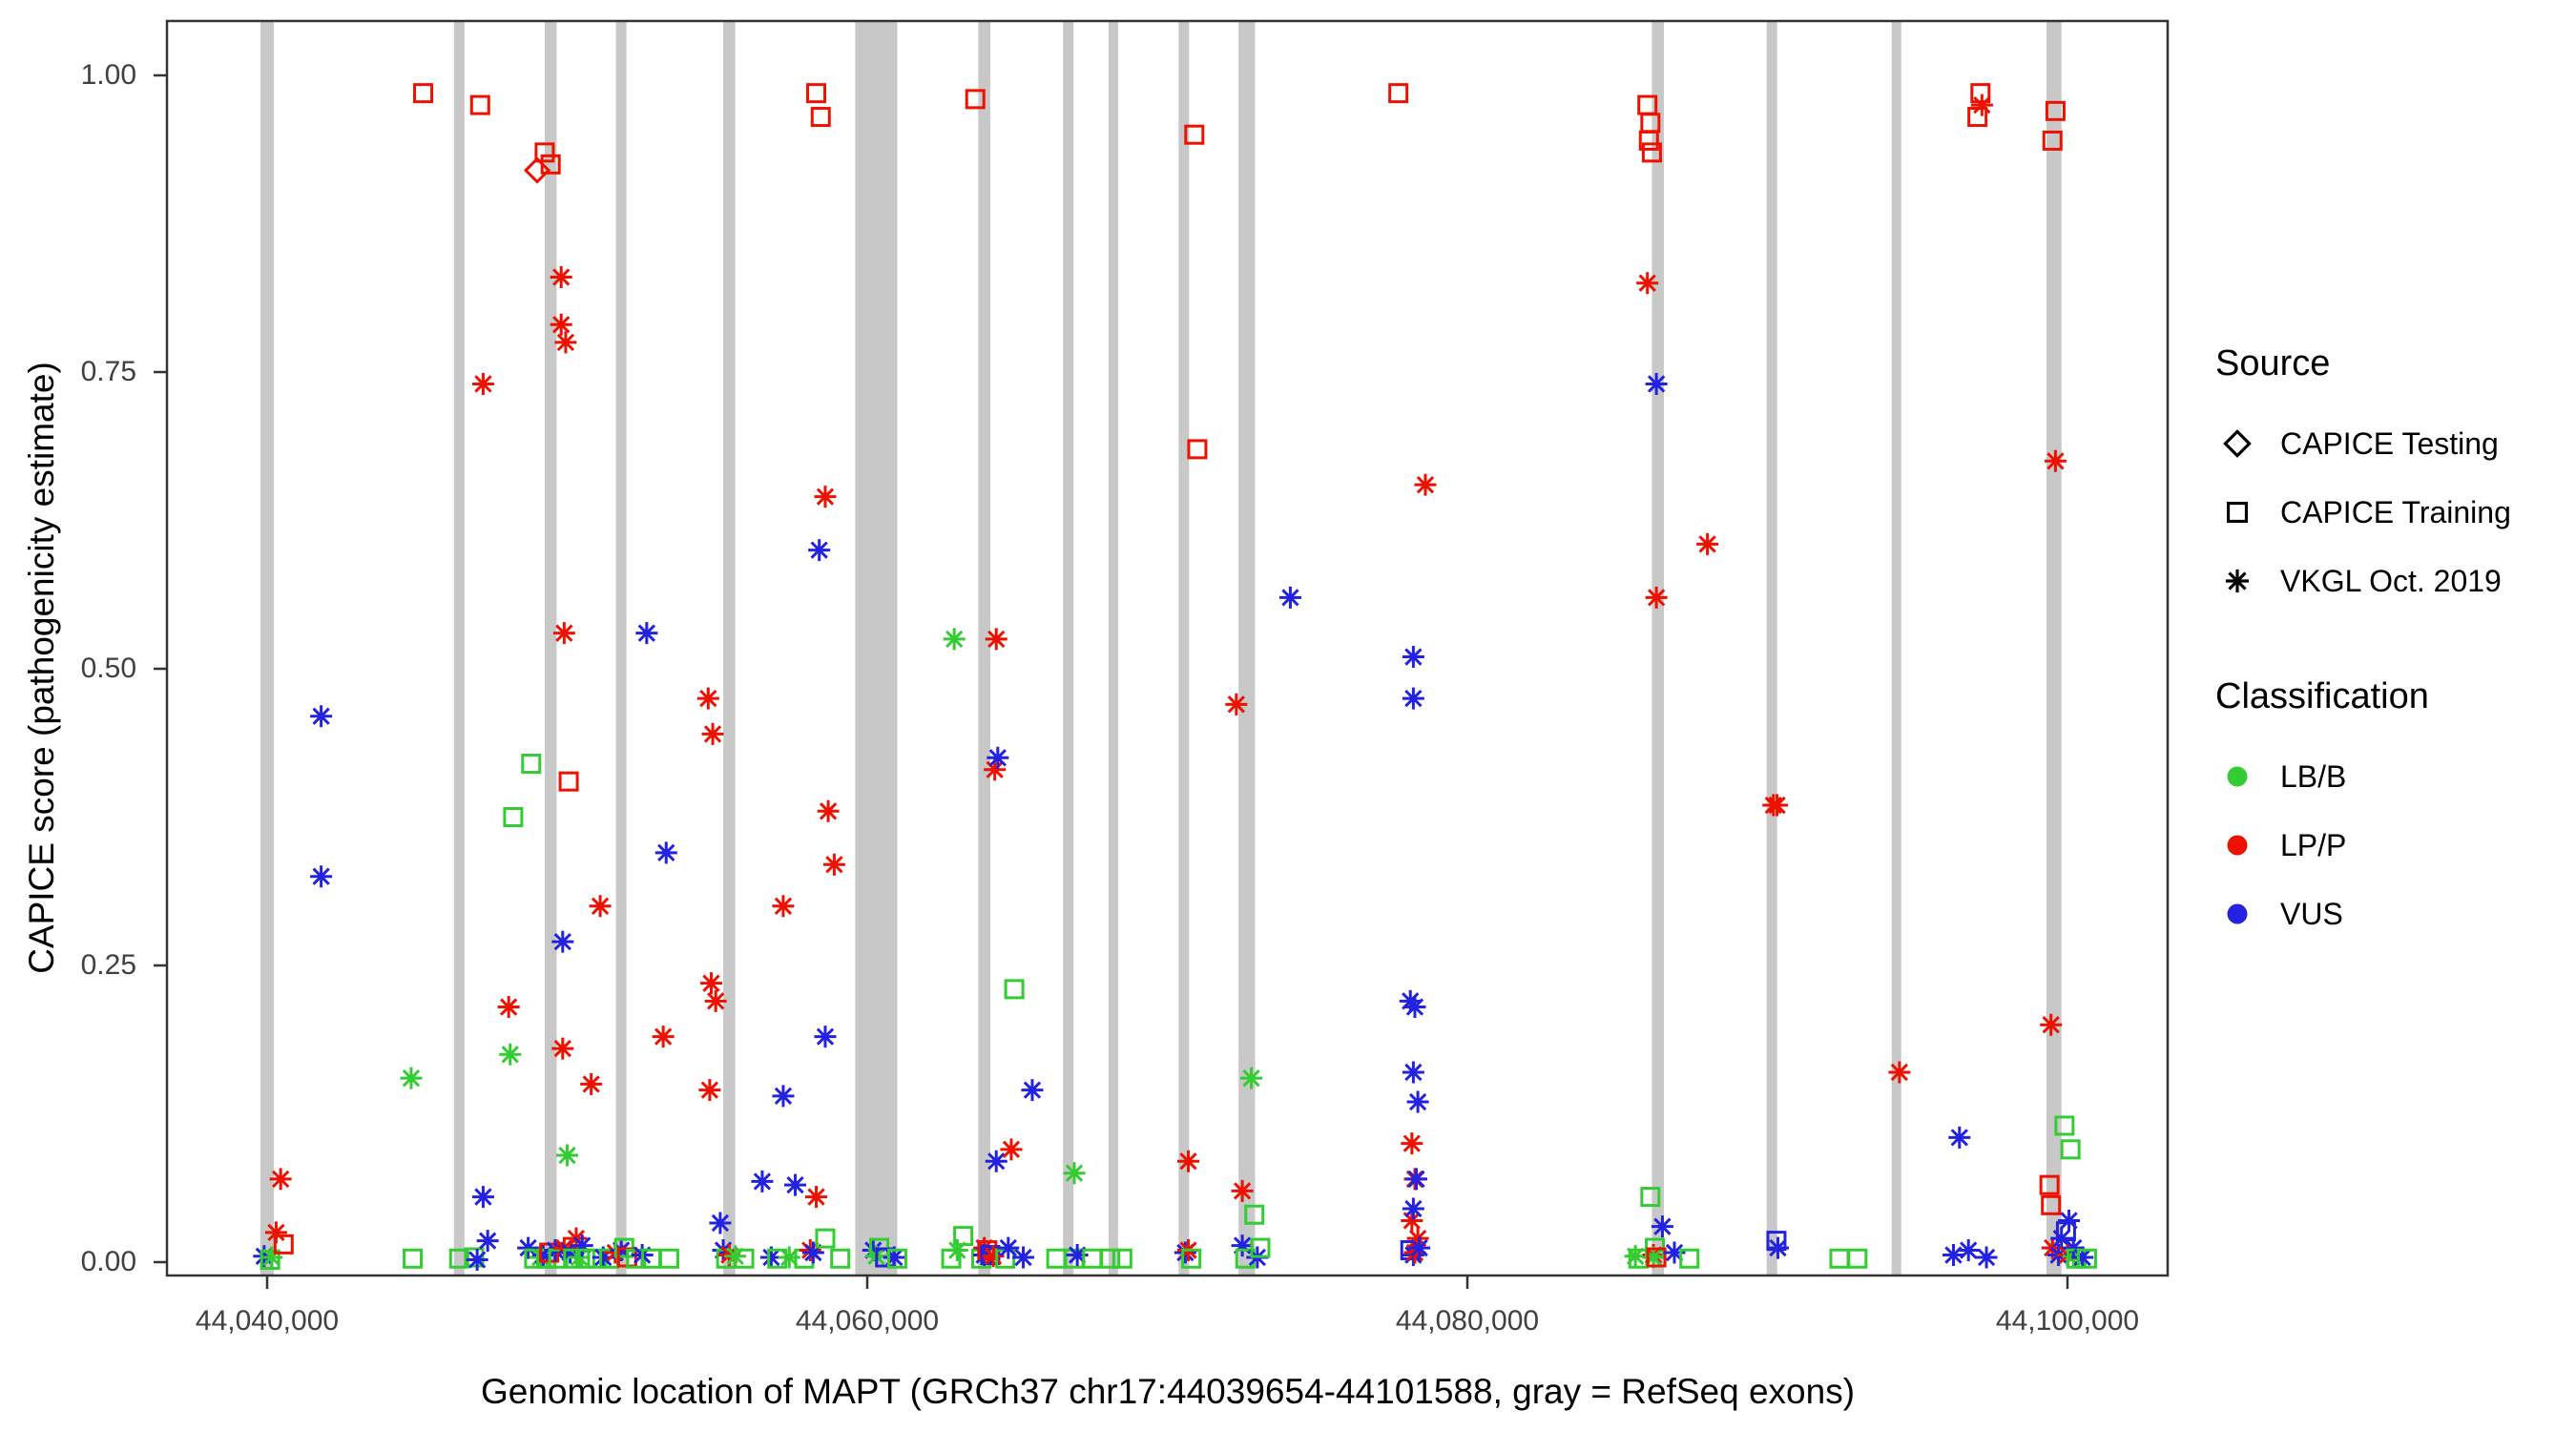  What do you see at coordinates (108, 75) in the screenshot?
I see `y-tick-label: 1.00` at bounding box center [108, 75].